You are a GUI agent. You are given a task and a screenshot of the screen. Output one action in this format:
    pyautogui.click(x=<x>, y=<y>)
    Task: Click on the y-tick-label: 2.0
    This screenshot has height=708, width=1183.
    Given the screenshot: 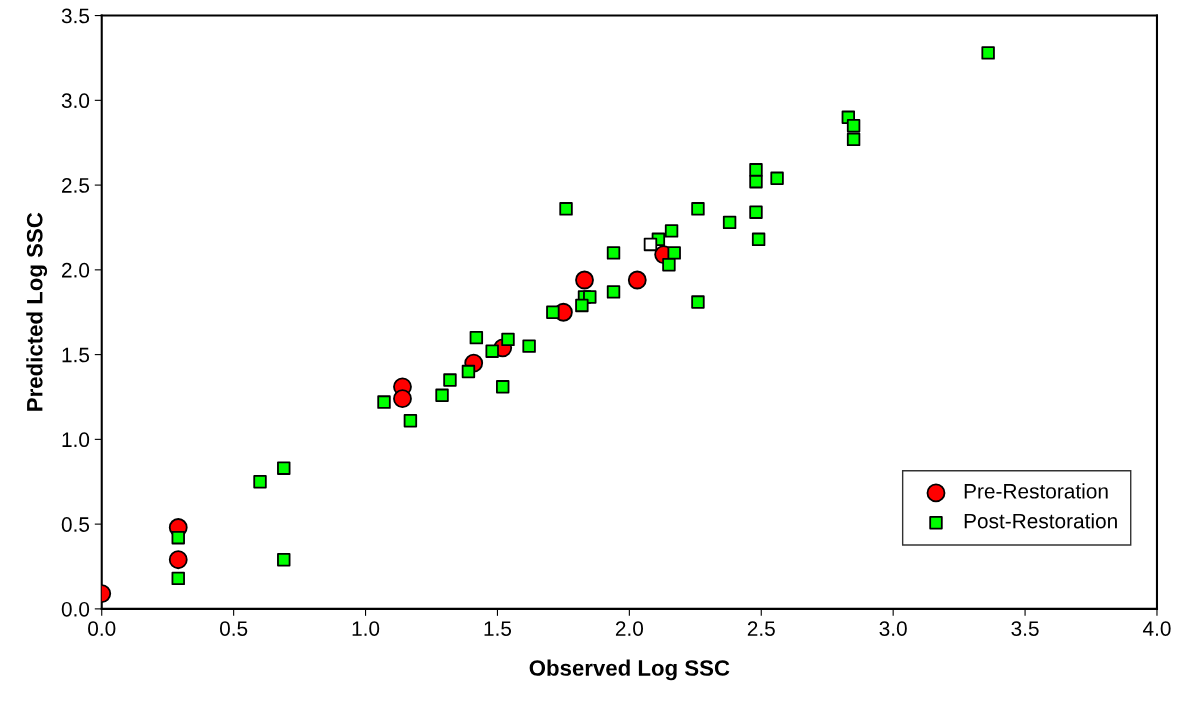 What is the action you would take?
    pyautogui.click(x=76, y=270)
    